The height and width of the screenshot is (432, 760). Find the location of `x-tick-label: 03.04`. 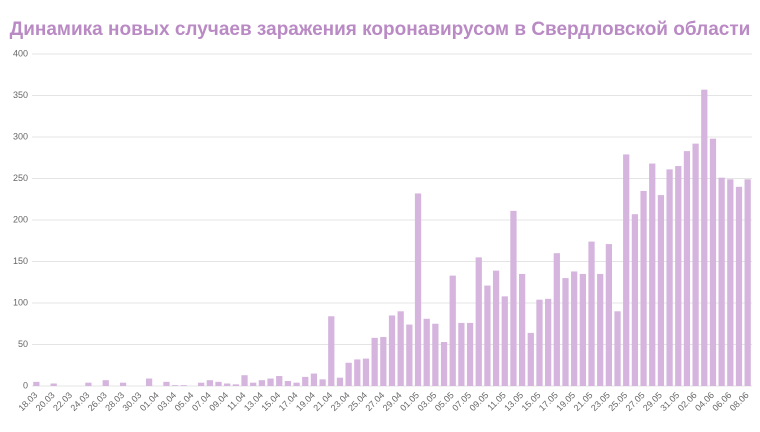

x-tick-label: 03.04 is located at coordinates (166, 401).